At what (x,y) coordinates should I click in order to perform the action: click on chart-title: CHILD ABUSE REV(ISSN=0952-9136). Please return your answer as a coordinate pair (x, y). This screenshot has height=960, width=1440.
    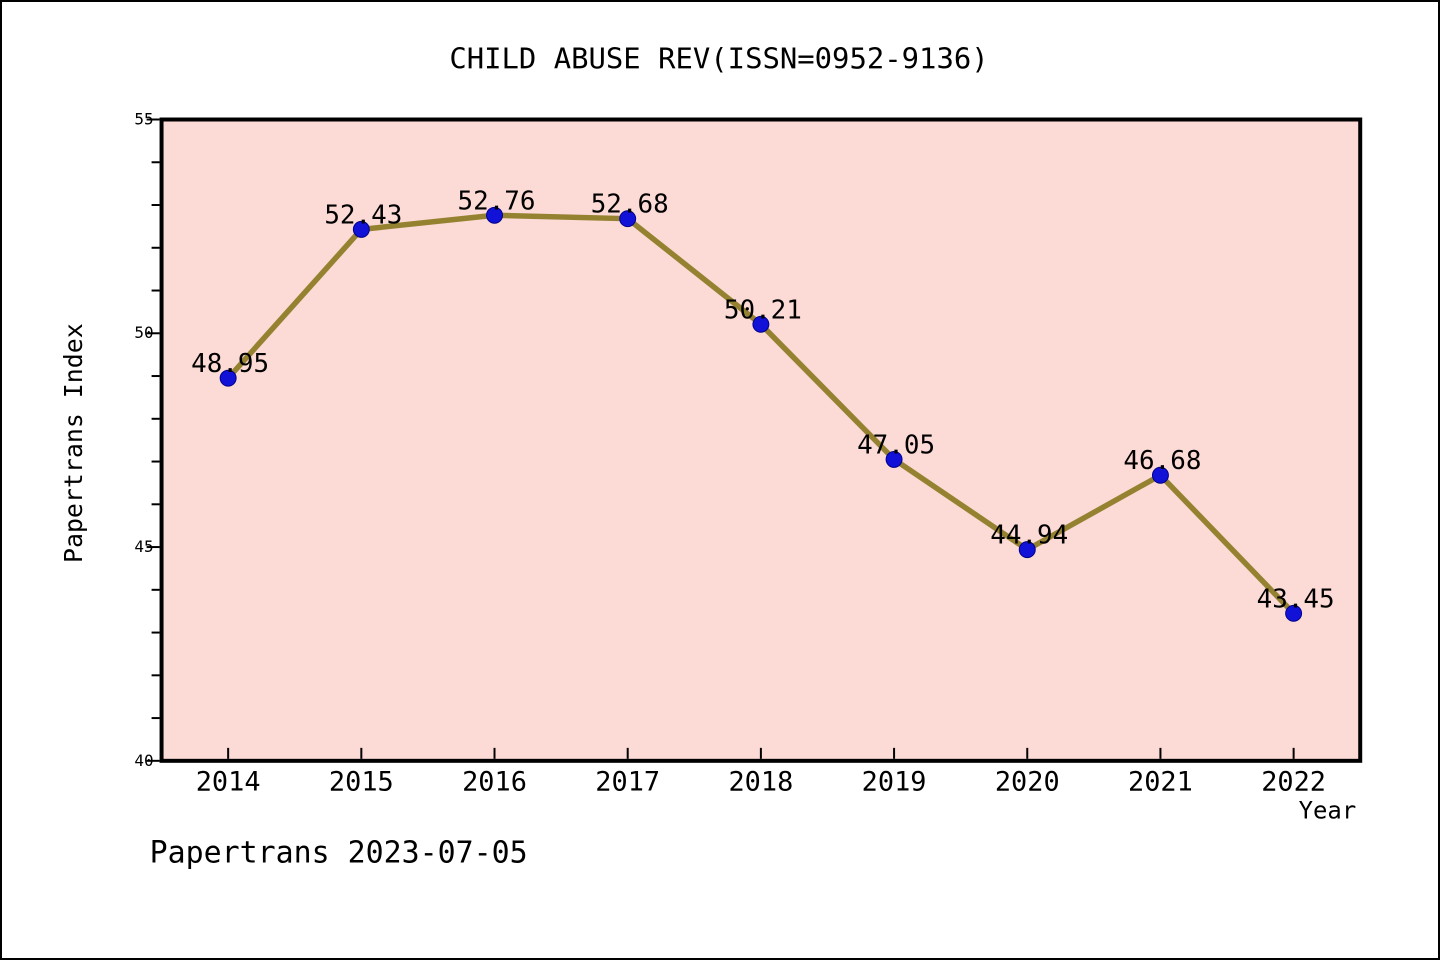
    Looking at the image, I should click on (718, 59).